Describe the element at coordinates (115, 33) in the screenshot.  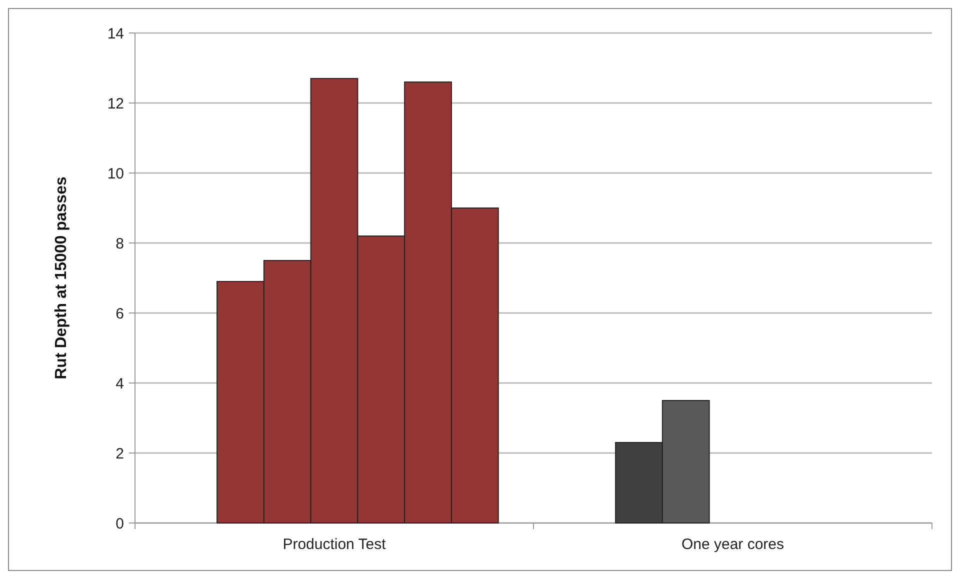
I see `y-tick-label: 14` at that location.